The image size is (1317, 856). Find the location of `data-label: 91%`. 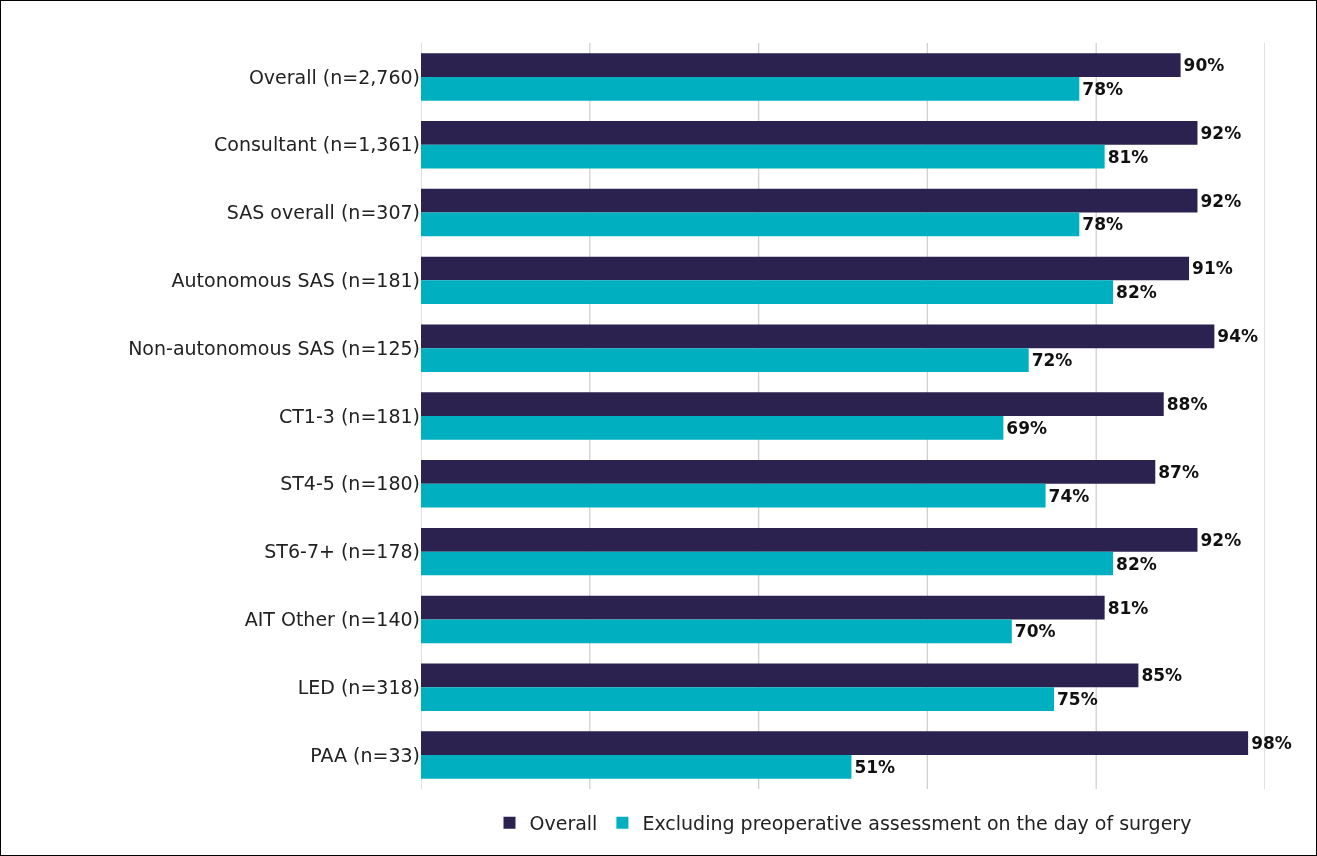

data-label: 91% is located at coordinates (1212, 268).